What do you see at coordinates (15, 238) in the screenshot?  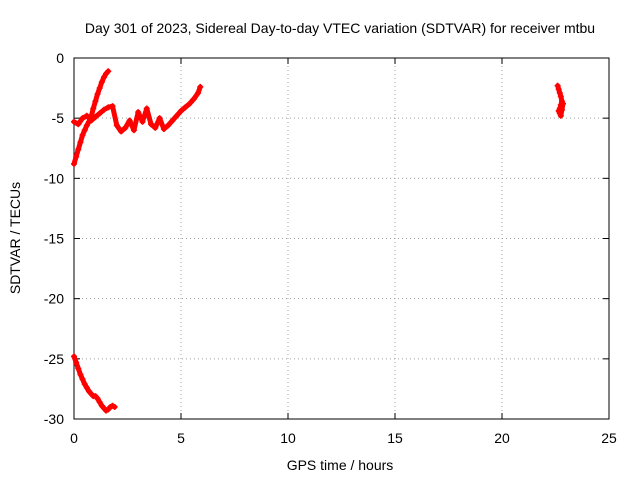 I see `y-axis-label: SDTVAR / TECUs` at bounding box center [15, 238].